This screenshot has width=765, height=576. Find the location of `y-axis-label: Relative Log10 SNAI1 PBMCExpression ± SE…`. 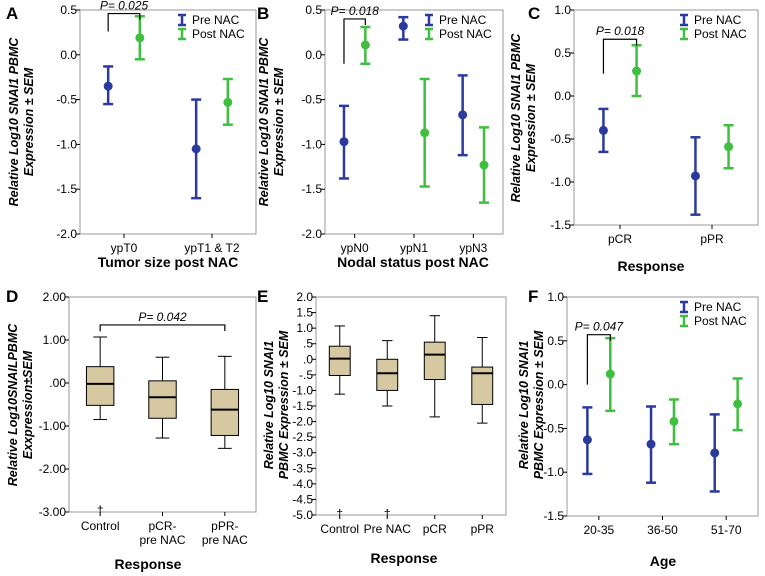

y-axis-label: Relative Log10 SNAI1 PBMCExpression ± SE… is located at coordinates (271, 122).